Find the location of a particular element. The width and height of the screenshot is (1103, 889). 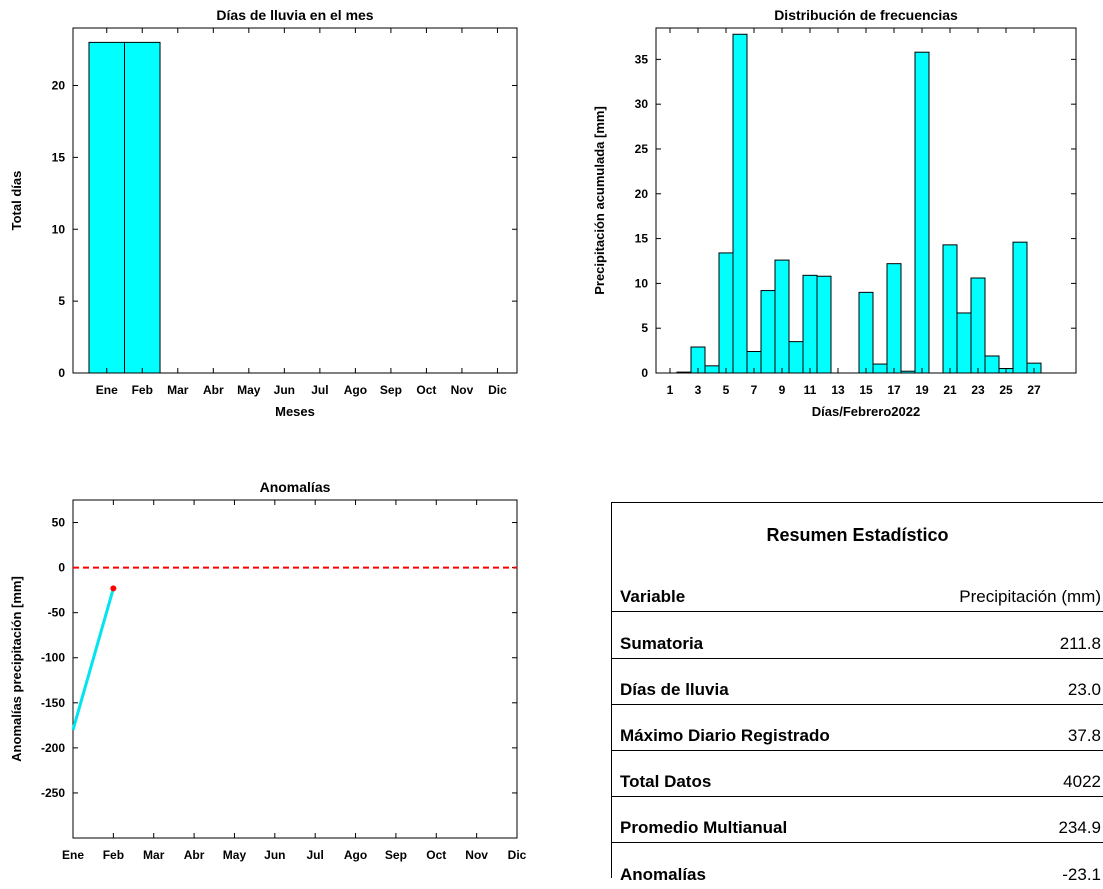

chart-title: Distribución de frecuencias is located at coordinates (866, 15).